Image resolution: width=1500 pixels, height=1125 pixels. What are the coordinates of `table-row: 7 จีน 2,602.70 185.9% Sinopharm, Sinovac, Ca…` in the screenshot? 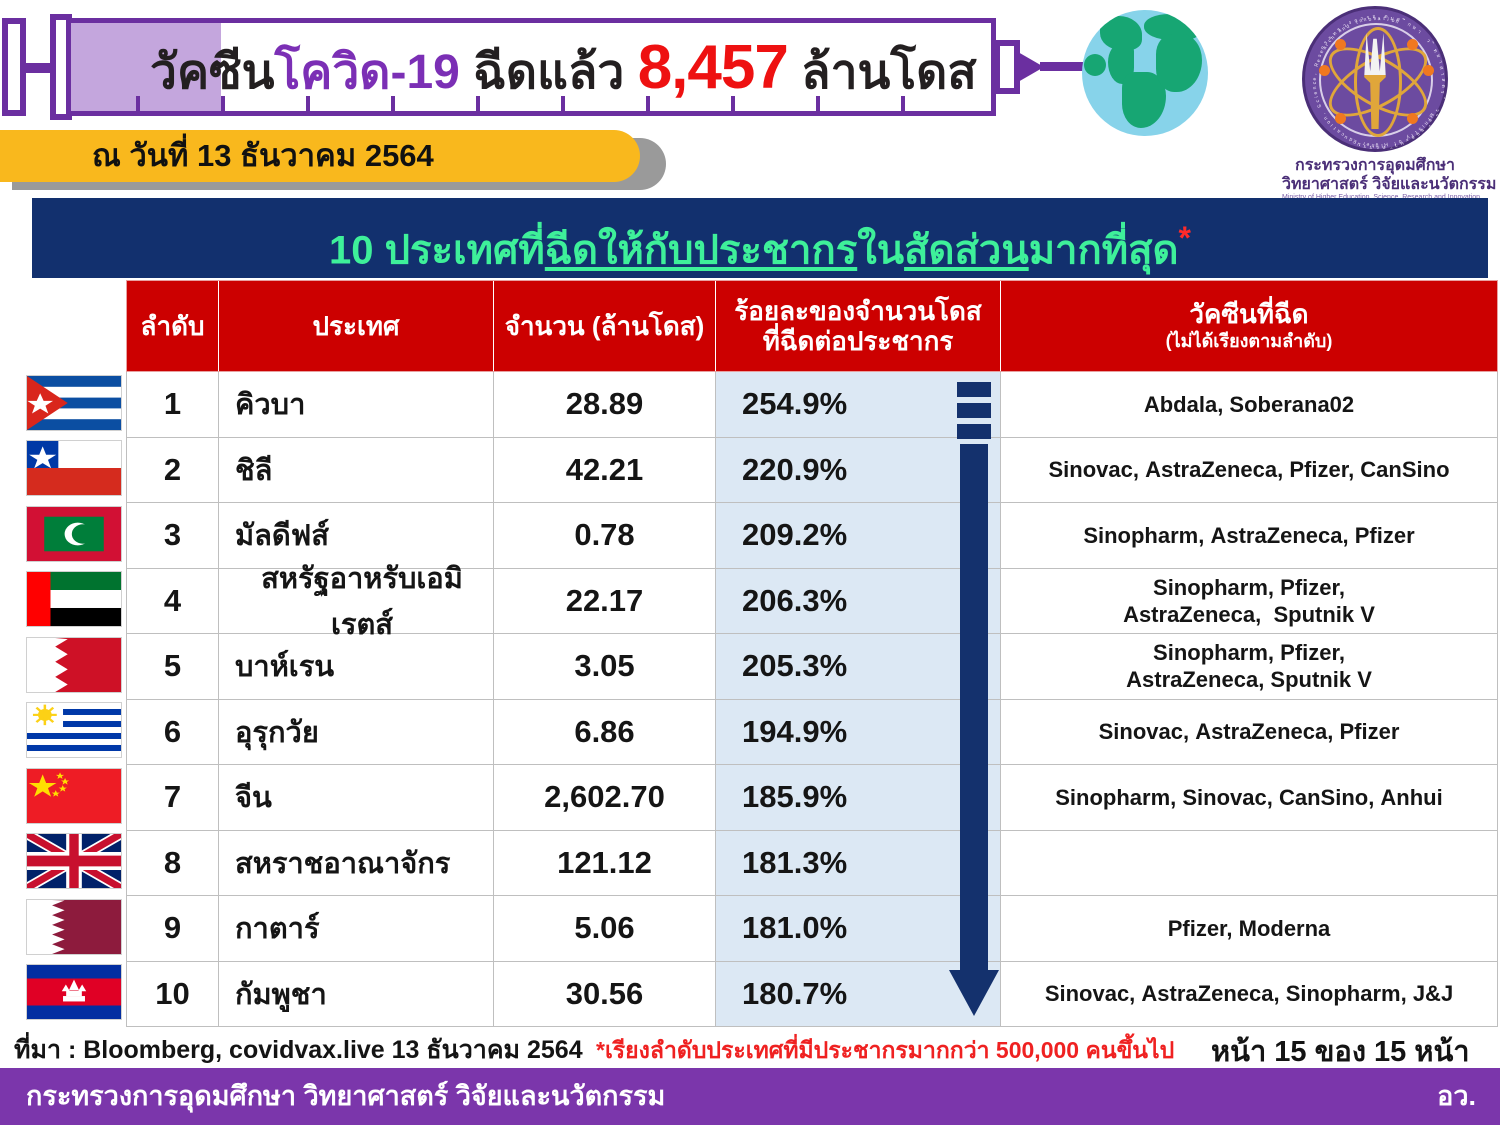 It's located at (812, 798).